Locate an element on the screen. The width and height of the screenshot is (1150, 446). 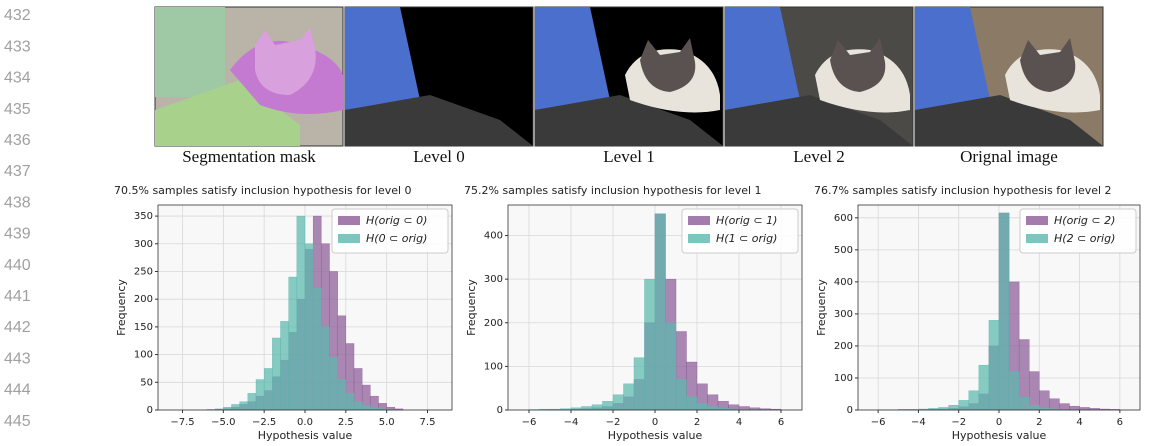
x-tick-label: 0 is located at coordinates (999, 422).